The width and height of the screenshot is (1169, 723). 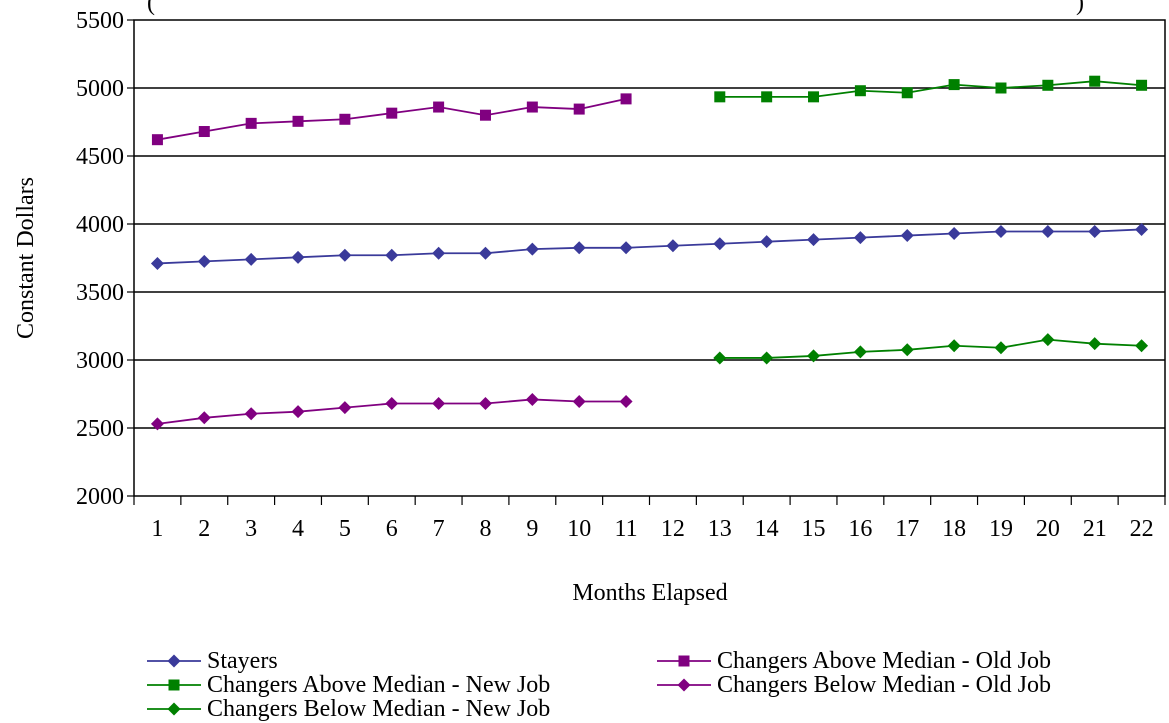 I want to click on x-tick-label: 14, so click(x=767, y=529).